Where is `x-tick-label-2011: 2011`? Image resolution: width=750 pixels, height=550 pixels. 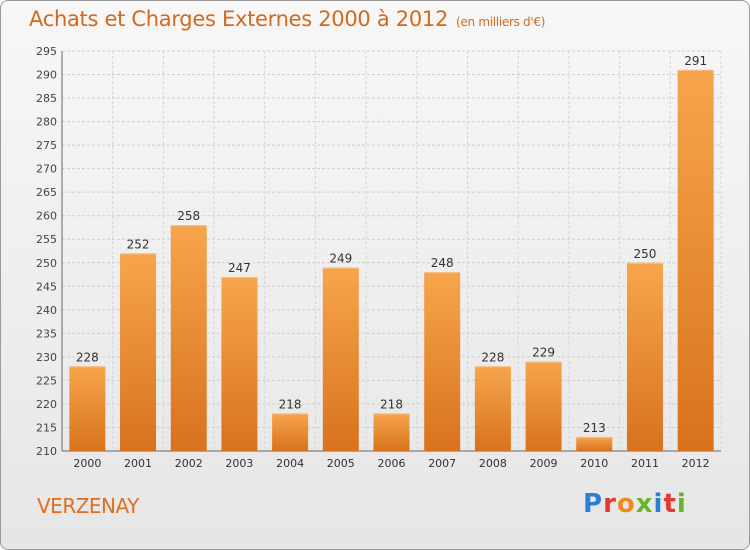 x-tick-label-2011: 2011 is located at coordinates (645, 463).